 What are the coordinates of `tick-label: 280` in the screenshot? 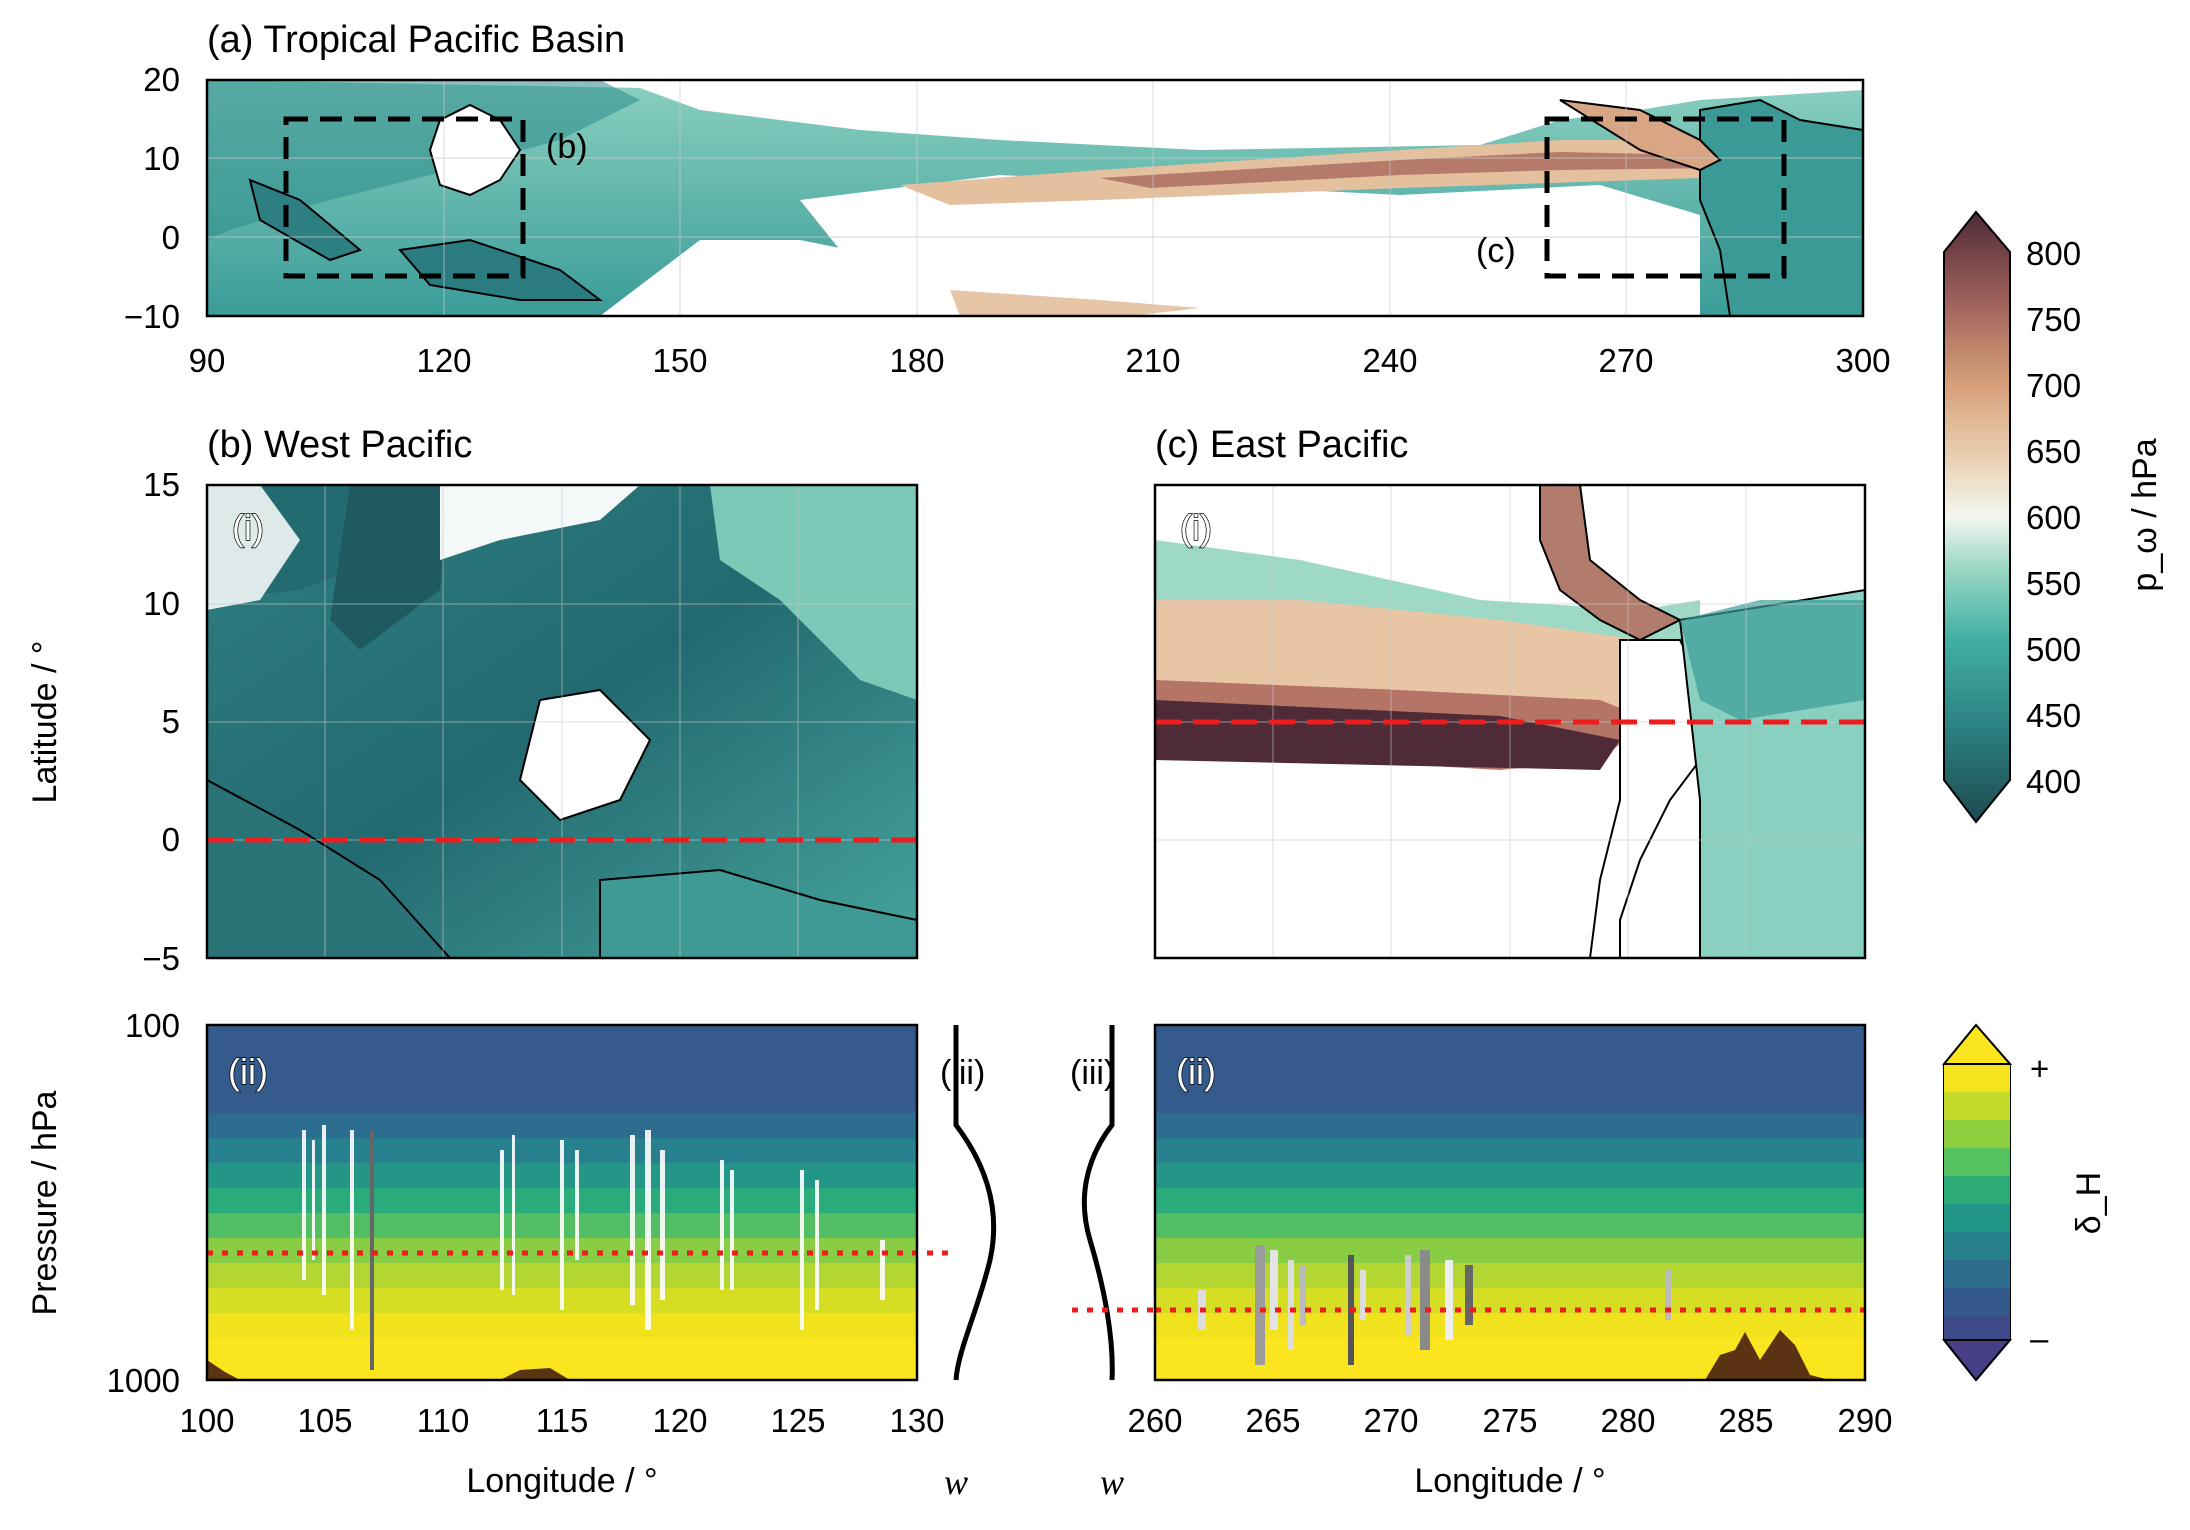 It's located at (1627, 1420).